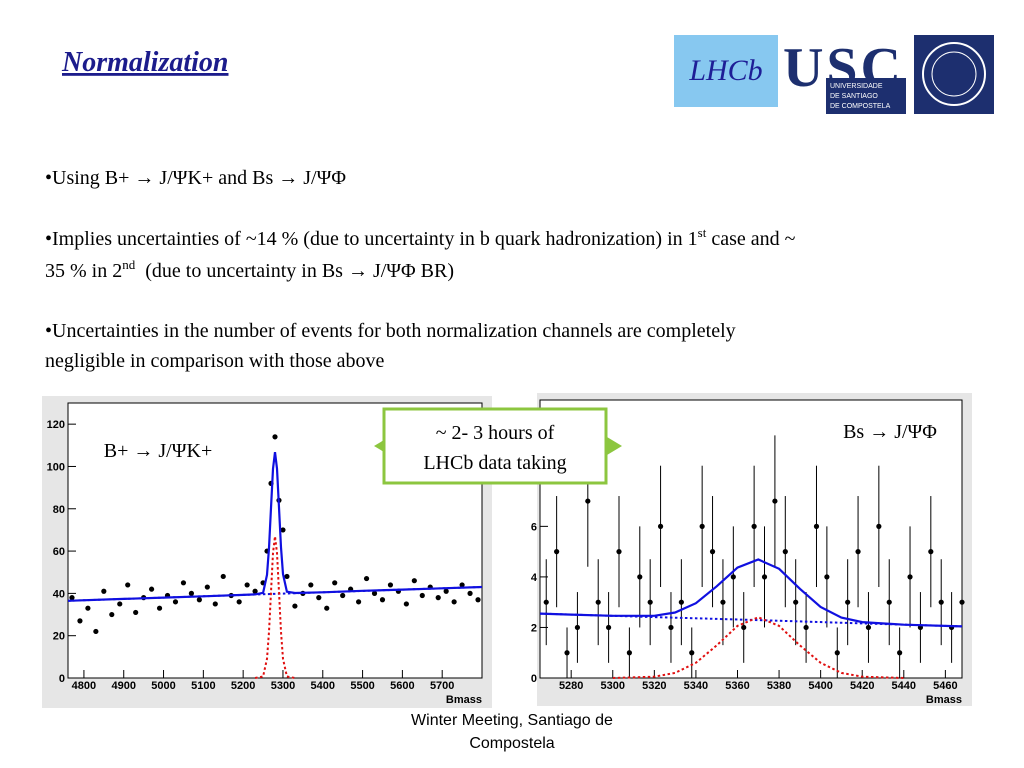 The height and width of the screenshot is (768, 1024). Describe the element at coordinates (512, 720) in the screenshot. I see `footer: Winter Meeting, Santiago de` at that location.